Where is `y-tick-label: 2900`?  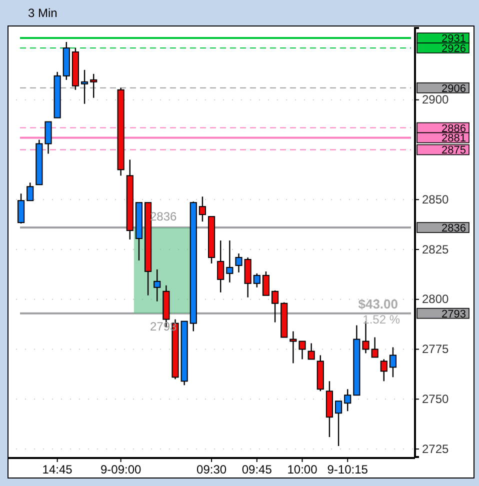 y-tick-label: 2900 is located at coordinates (436, 99).